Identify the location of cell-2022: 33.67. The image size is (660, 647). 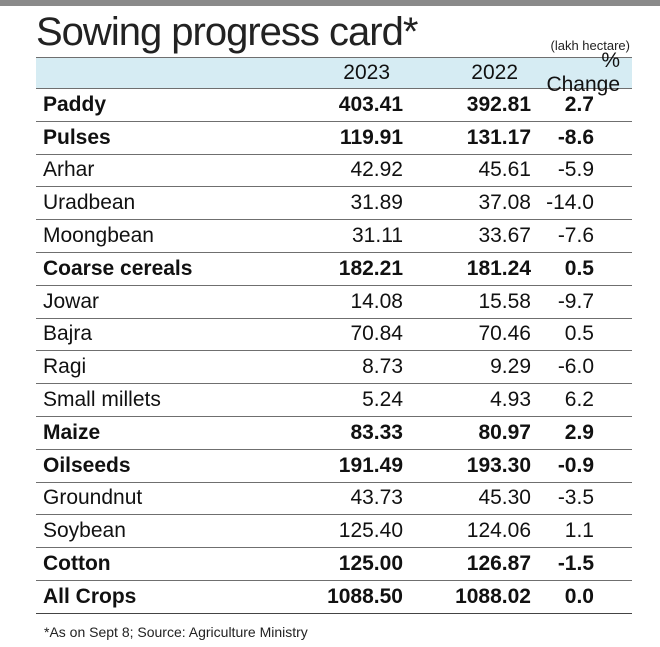
(504, 236).